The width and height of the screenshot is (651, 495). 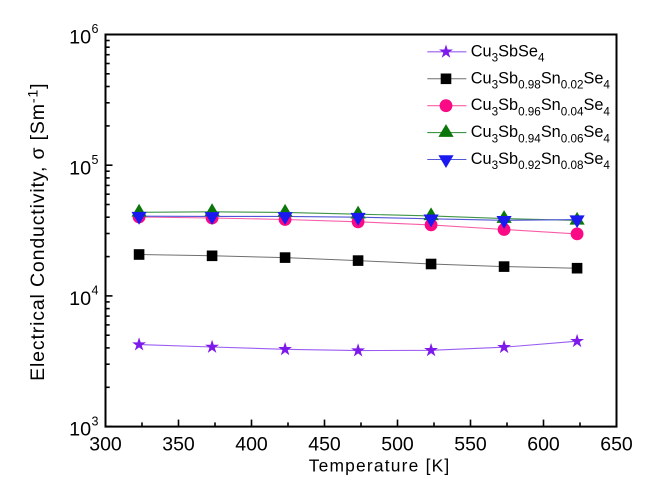 What do you see at coordinates (95, 160) in the screenshot?
I see `svg-text: 5` at bounding box center [95, 160].